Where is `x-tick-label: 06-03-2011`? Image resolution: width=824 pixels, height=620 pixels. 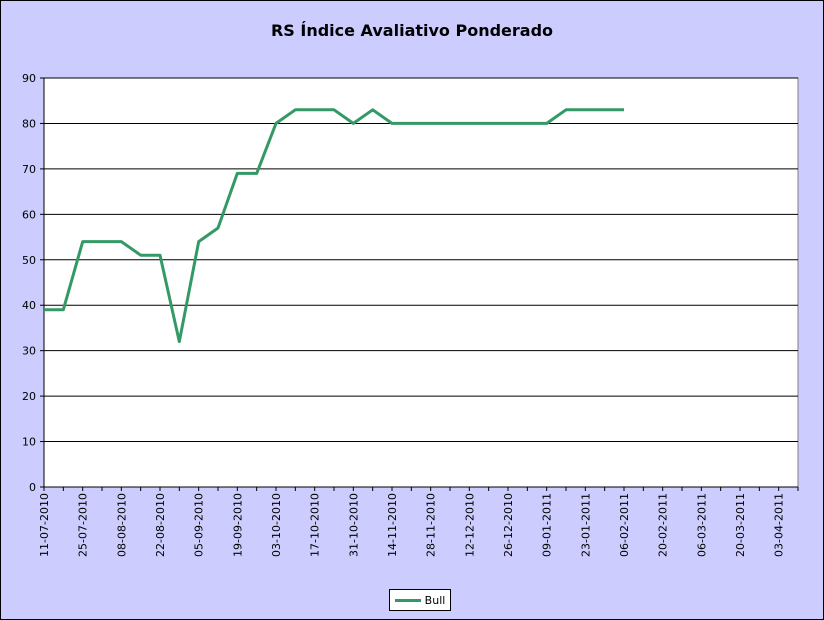
x-tick-label: 06-03-2011 is located at coordinates (701, 525).